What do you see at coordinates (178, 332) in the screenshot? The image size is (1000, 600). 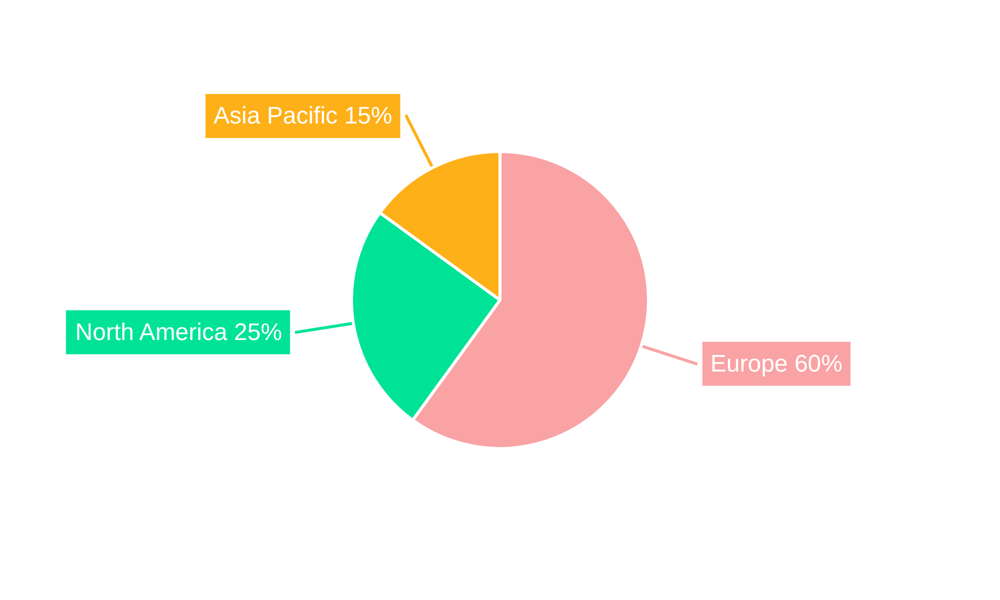 I see `slice-label: North America 25%` at bounding box center [178, 332].